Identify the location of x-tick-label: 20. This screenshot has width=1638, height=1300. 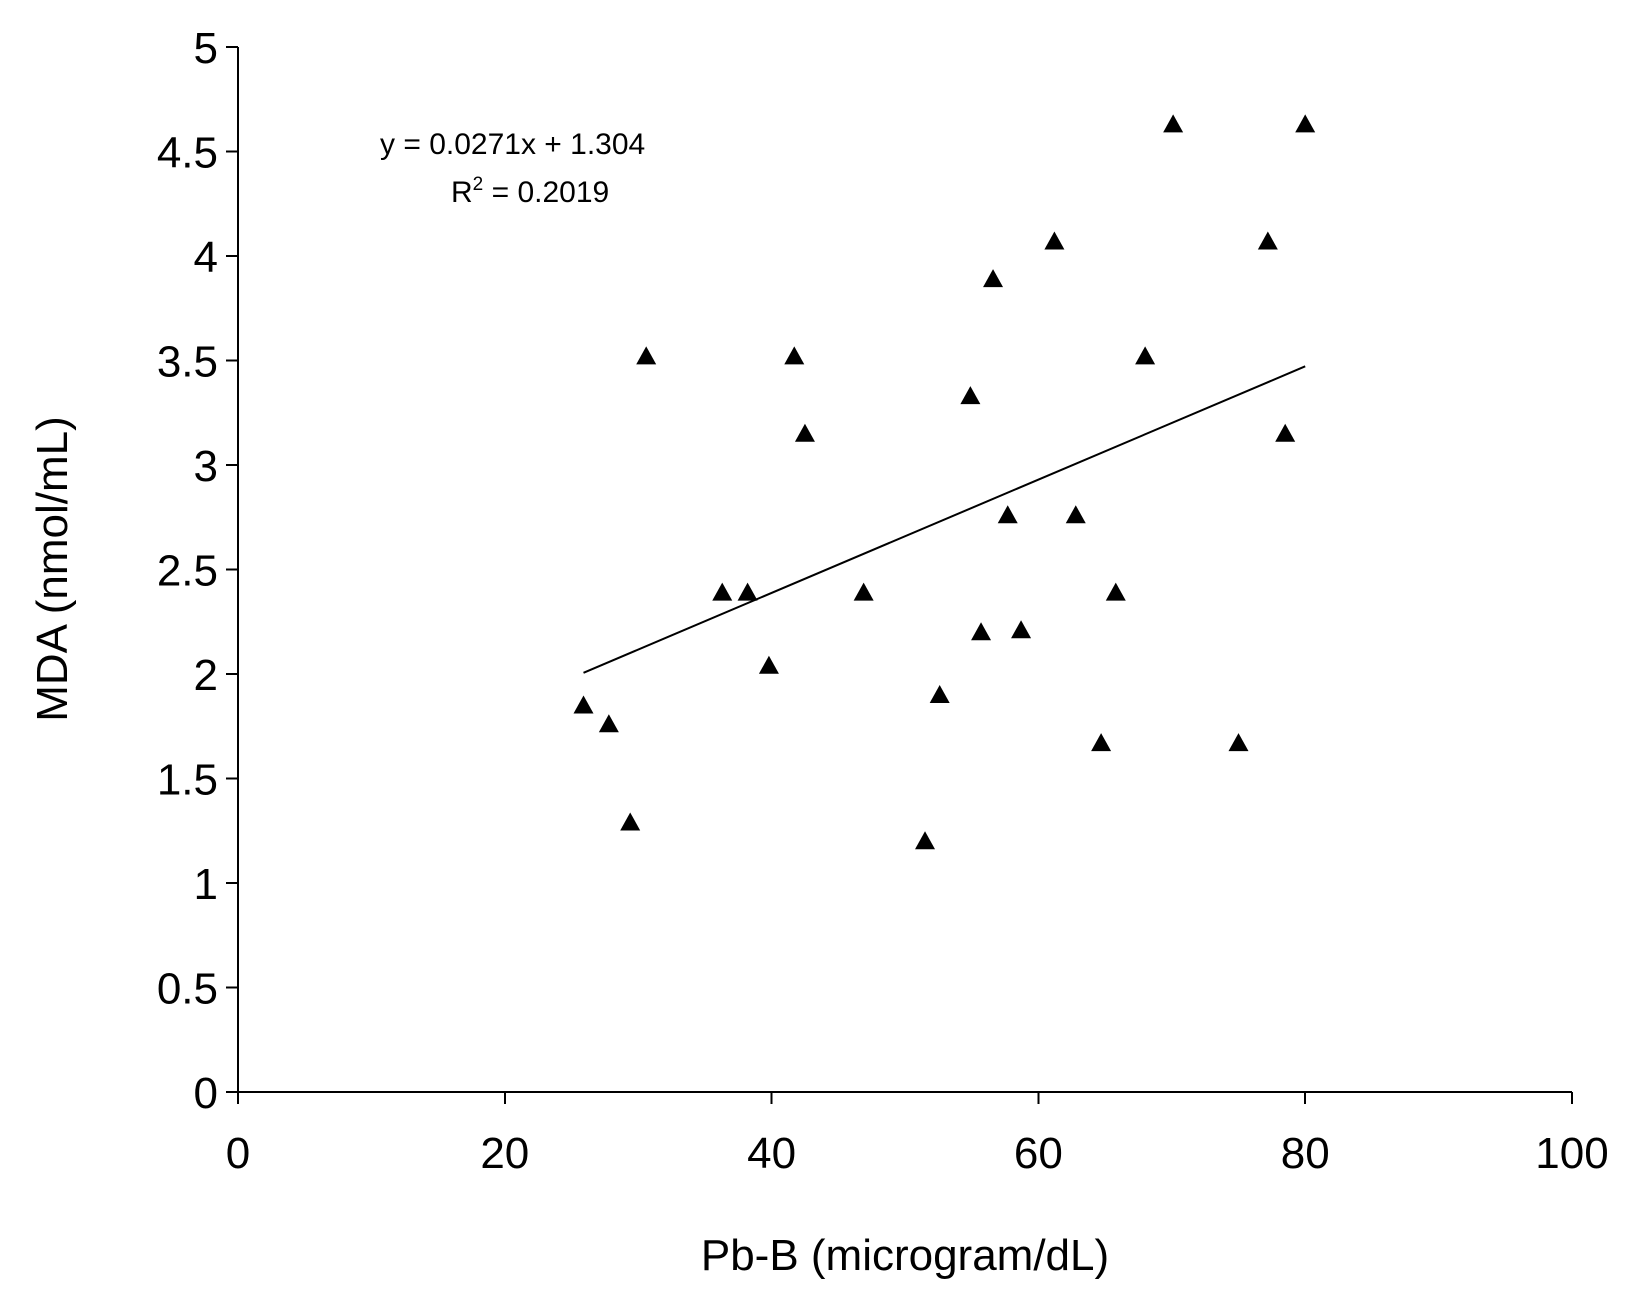
(504, 1153).